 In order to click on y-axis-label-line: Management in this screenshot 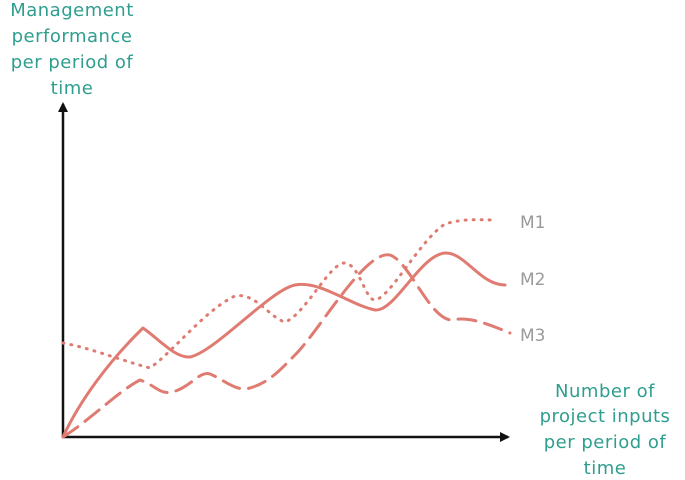, I will do `click(72, 10)`.